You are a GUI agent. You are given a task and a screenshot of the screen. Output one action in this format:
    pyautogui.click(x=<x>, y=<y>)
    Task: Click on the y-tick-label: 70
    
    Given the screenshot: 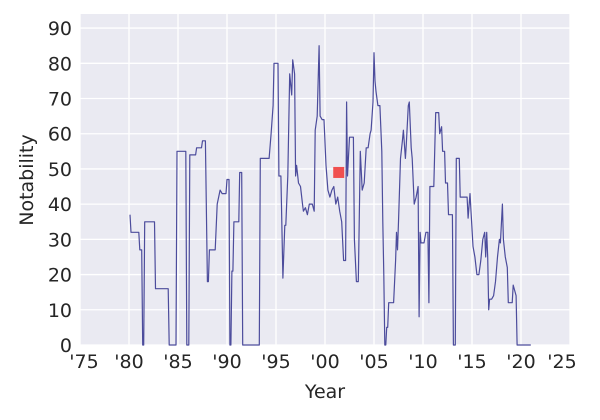 What is the action you would take?
    pyautogui.click(x=60, y=100)
    